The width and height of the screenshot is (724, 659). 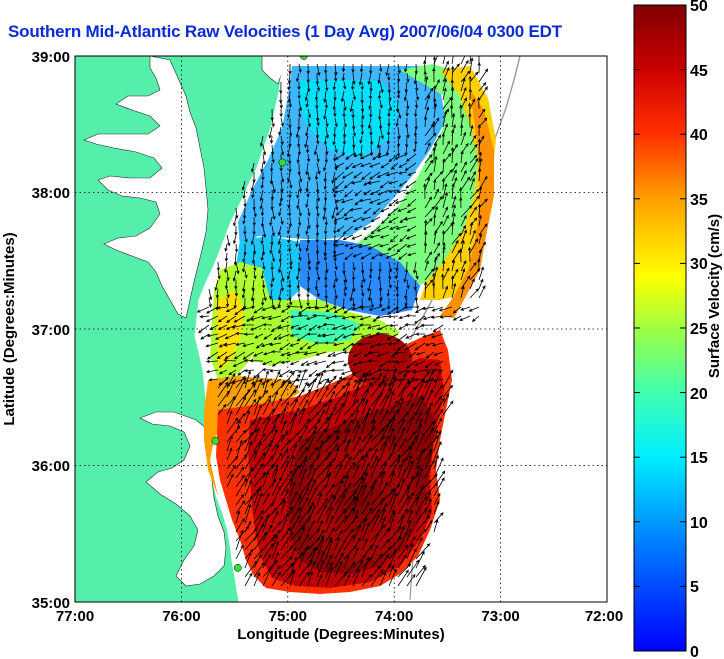 What do you see at coordinates (183, 499) in the screenshot?
I see `pamlico-sound` at bounding box center [183, 499].